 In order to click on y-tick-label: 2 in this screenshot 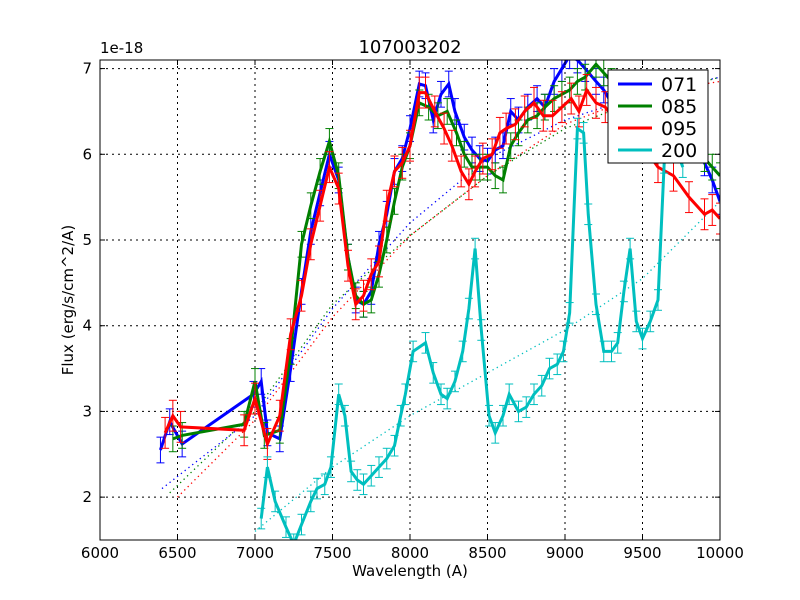, I will do `click(87, 497)`.